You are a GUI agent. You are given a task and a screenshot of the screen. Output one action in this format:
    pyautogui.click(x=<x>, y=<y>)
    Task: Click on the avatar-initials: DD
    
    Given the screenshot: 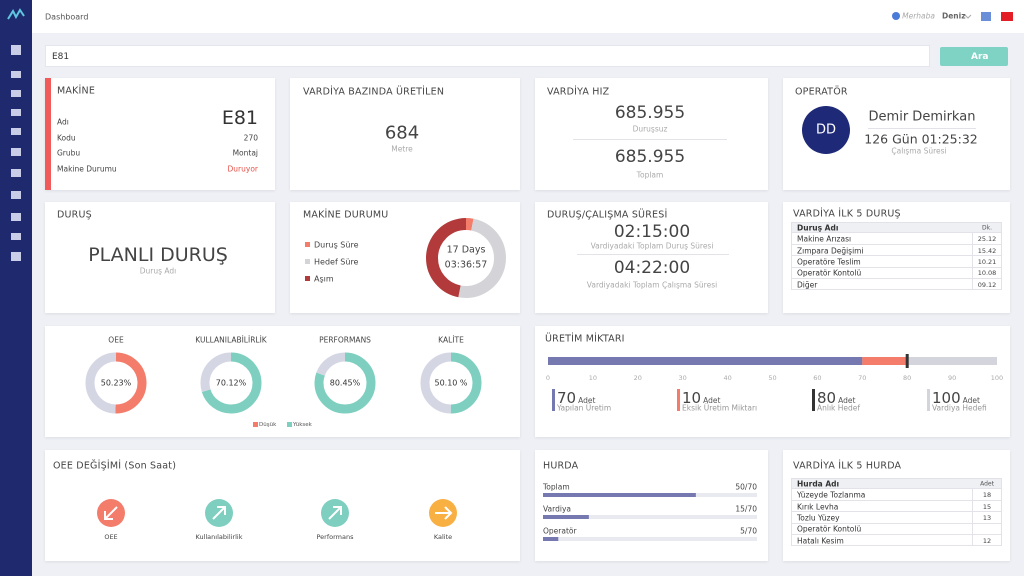 What is the action you would take?
    pyautogui.click(x=826, y=130)
    